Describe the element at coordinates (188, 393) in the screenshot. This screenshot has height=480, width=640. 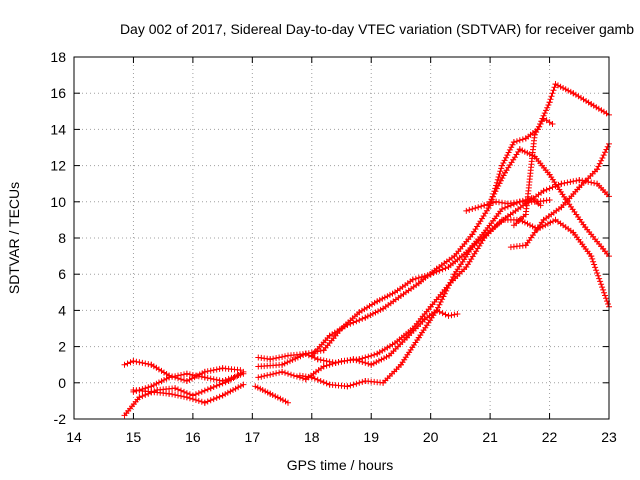
I see `series-sat-c` at that location.